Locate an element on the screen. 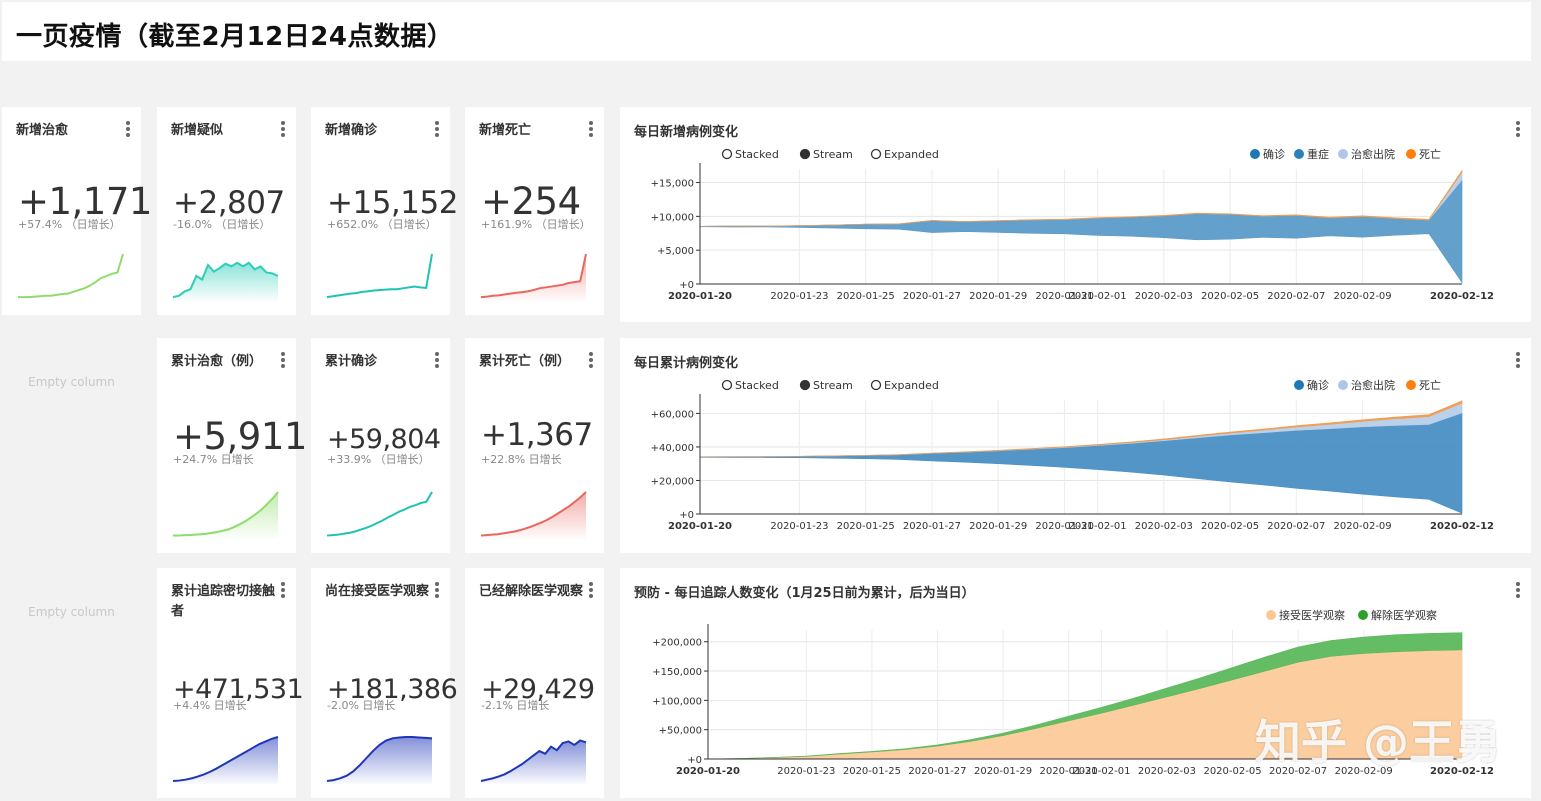 Image resolution: width=1541 pixels, height=801 pixels. y-tick-label: +20,000 is located at coordinates (672, 481).